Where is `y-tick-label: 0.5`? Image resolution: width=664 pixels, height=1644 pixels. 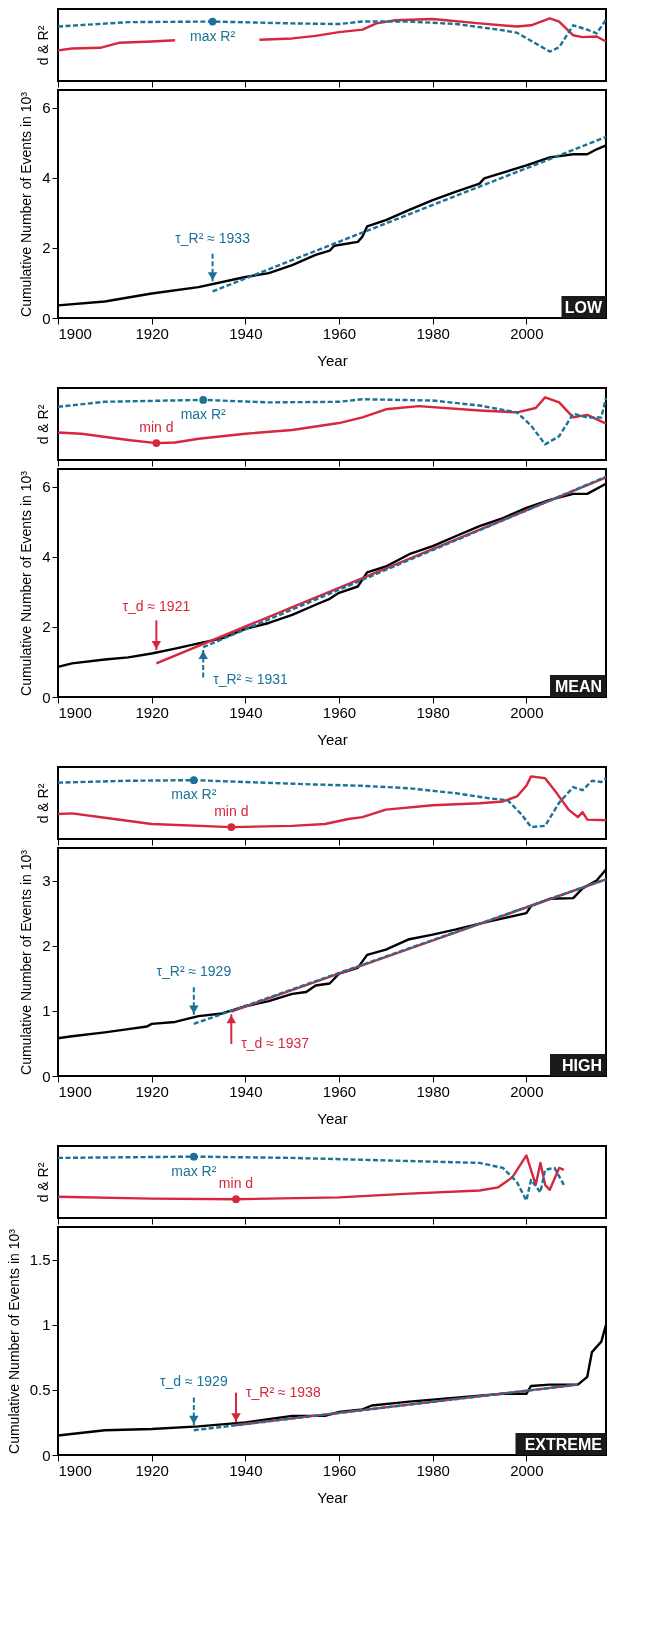
y-tick-label: 0.5 is located at coordinates (40, 1390).